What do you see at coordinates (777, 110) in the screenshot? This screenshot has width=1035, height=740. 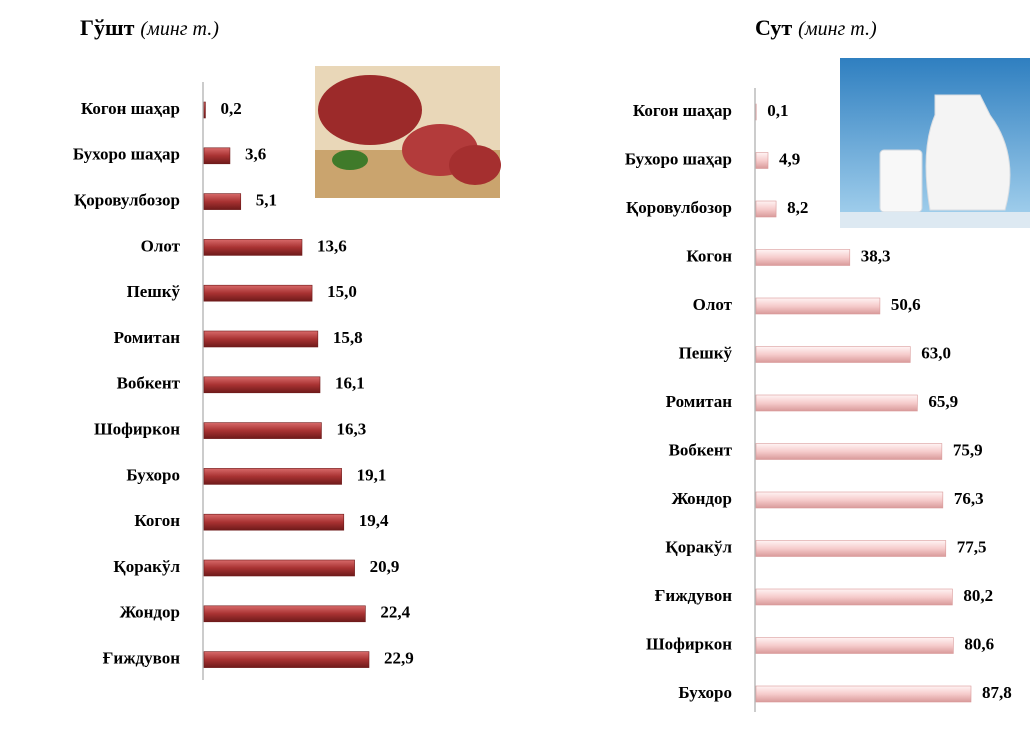 I see `value-label: 0,1` at bounding box center [777, 110].